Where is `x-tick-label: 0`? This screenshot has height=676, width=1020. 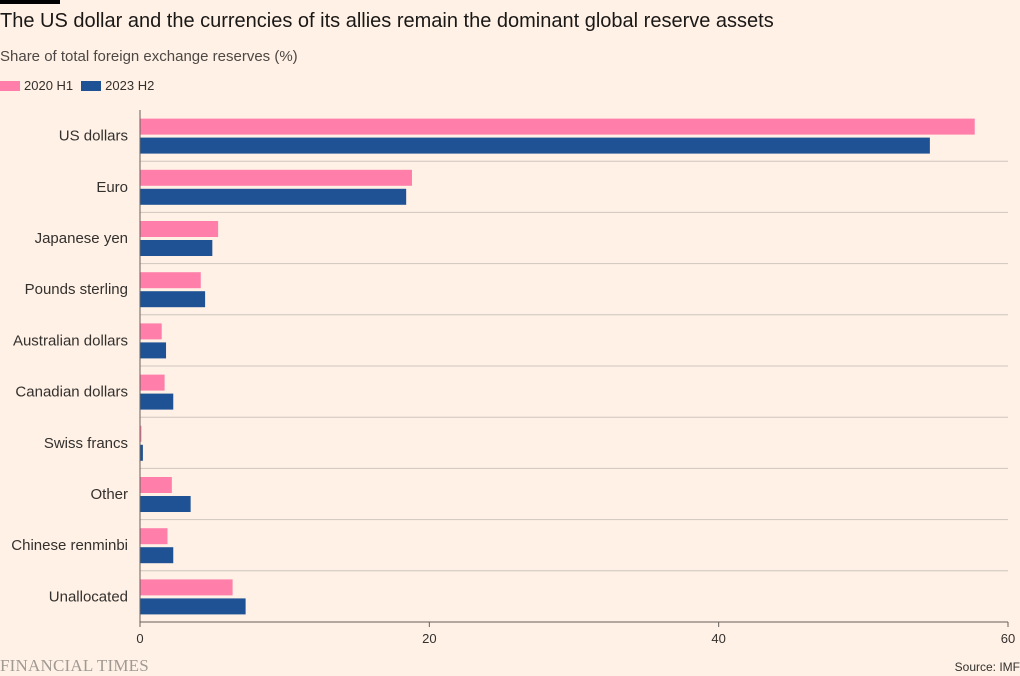 x-tick-label: 0 is located at coordinates (139, 638).